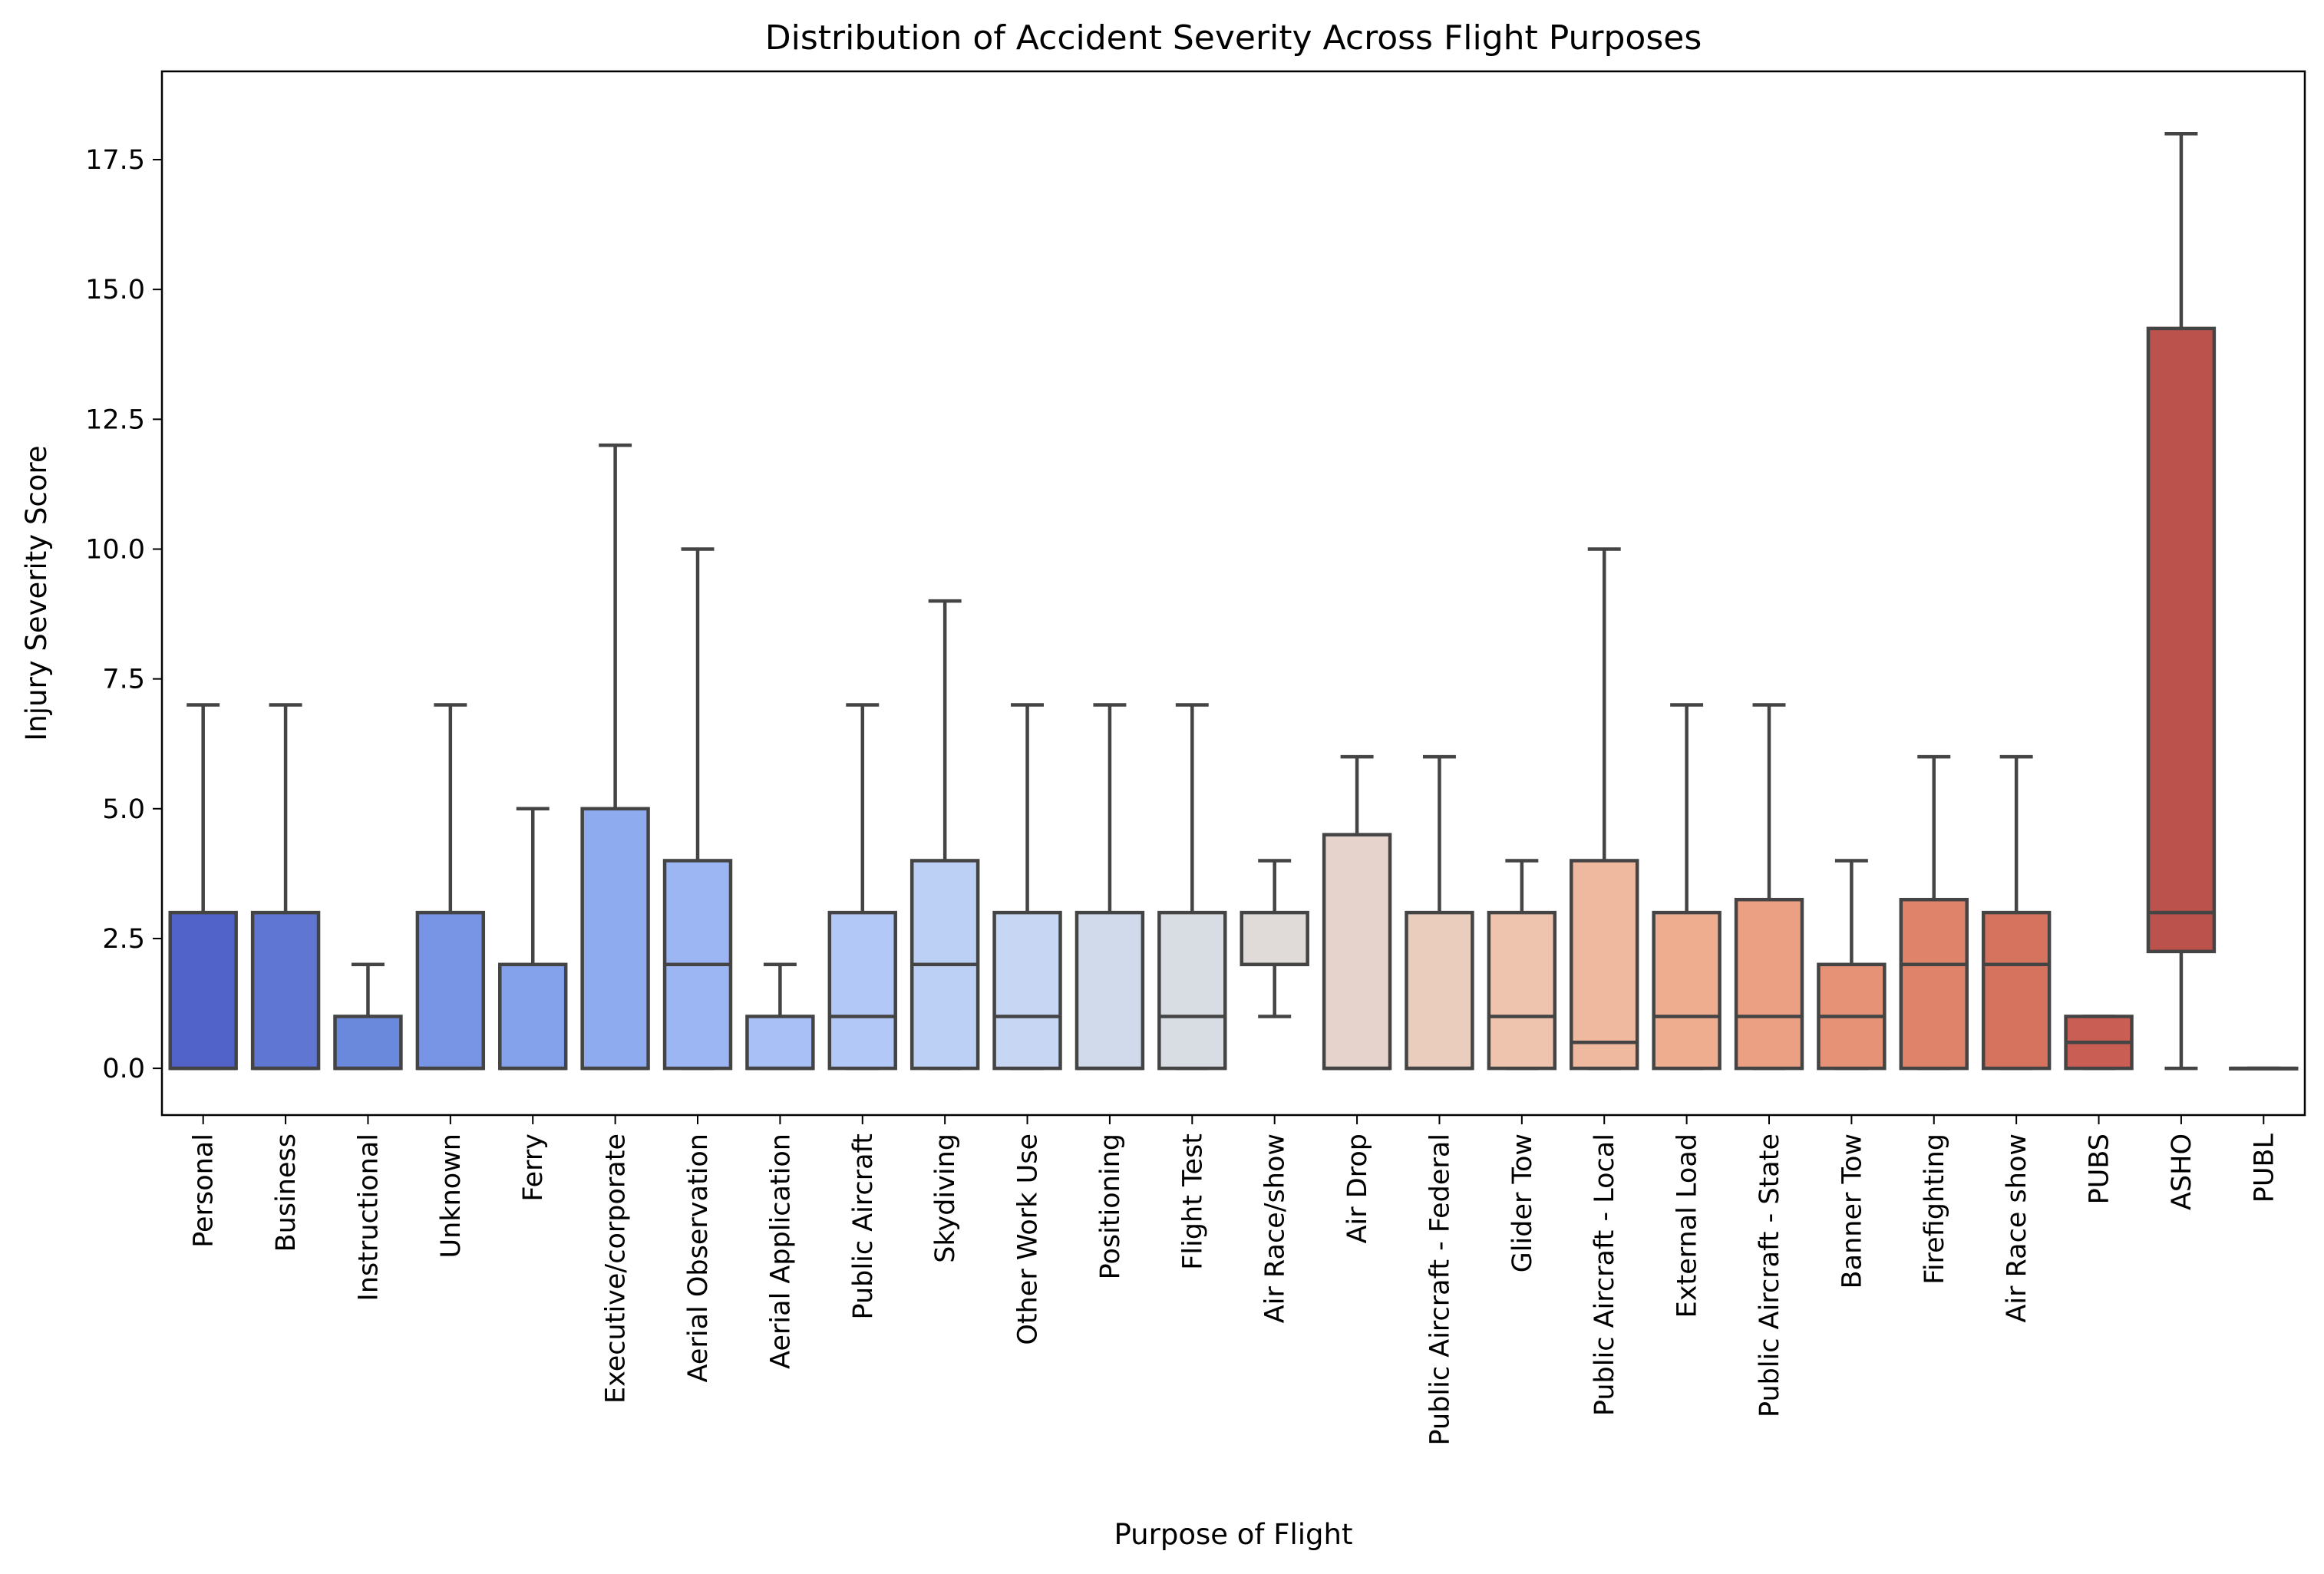  What do you see at coordinates (616, 1268) in the screenshot?
I see `x-tick-label: Executive/corporate` at bounding box center [616, 1268].